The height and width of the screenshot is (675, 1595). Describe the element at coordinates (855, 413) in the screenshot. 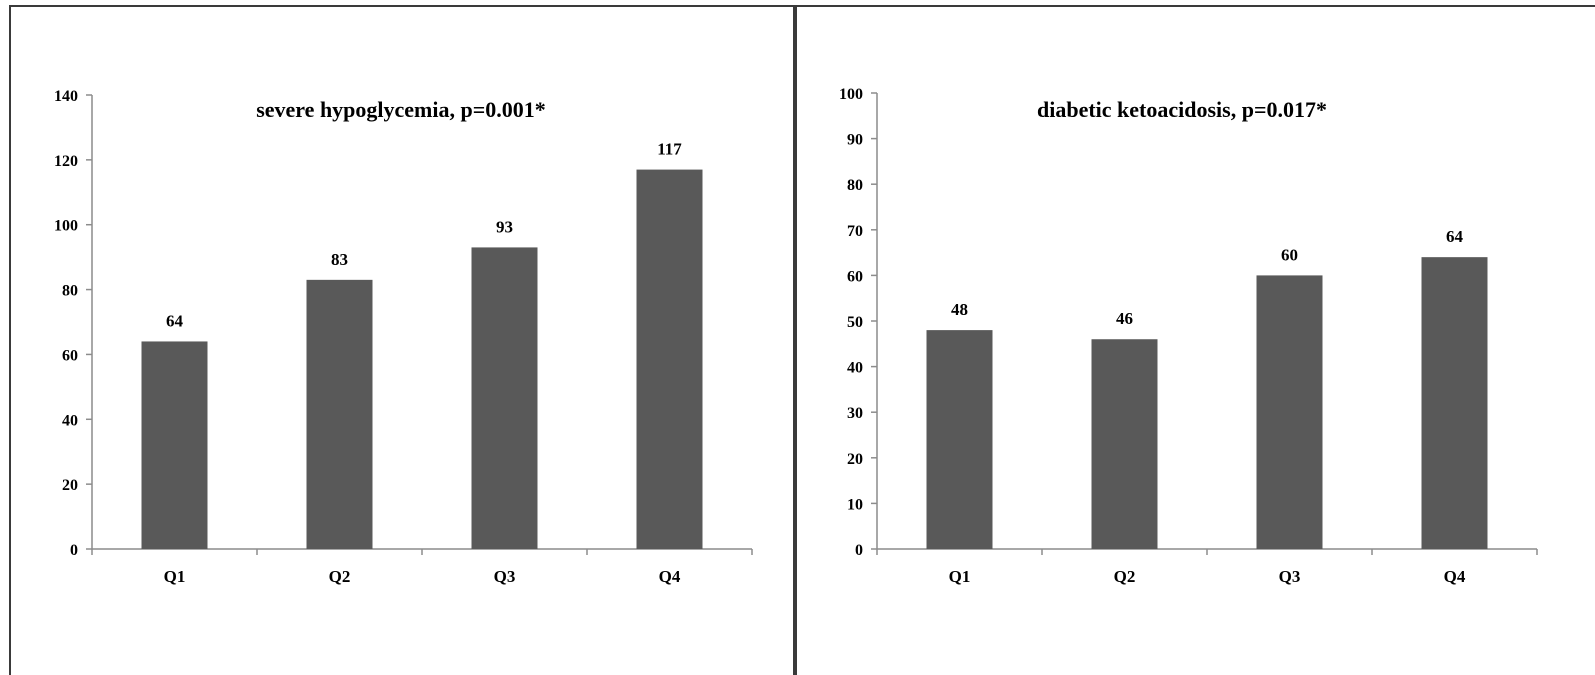

I see `y-tick-label: 30` at that location.